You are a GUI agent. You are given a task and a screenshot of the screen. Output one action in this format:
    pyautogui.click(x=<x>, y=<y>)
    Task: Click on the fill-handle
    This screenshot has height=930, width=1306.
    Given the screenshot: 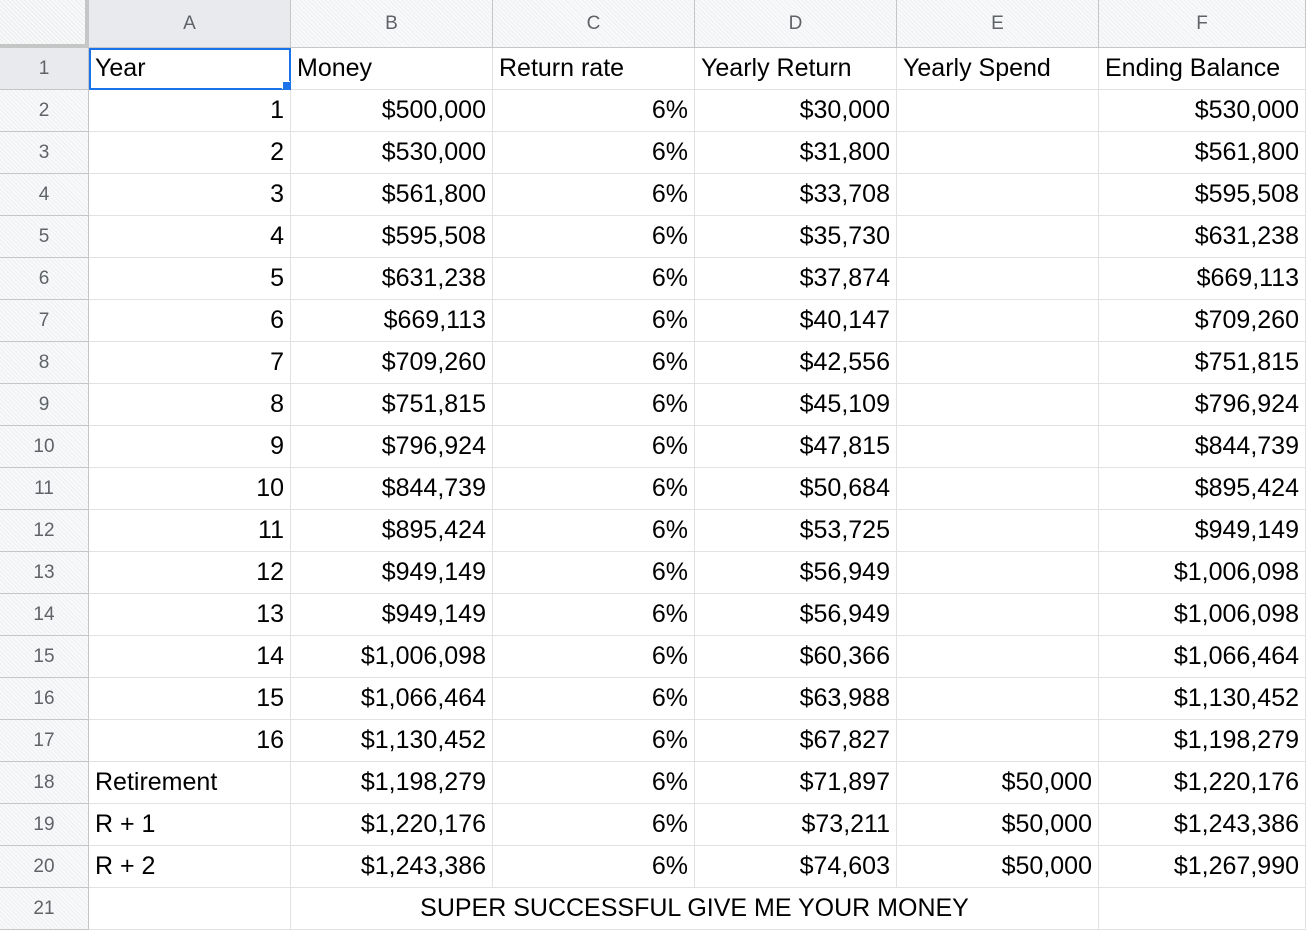 What is the action you would take?
    pyautogui.click(x=286, y=85)
    